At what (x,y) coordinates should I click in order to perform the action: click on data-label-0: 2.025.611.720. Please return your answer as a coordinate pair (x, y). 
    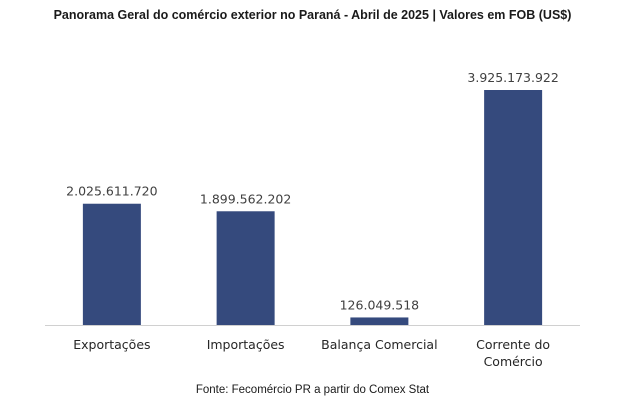
    Looking at the image, I should click on (111, 191).